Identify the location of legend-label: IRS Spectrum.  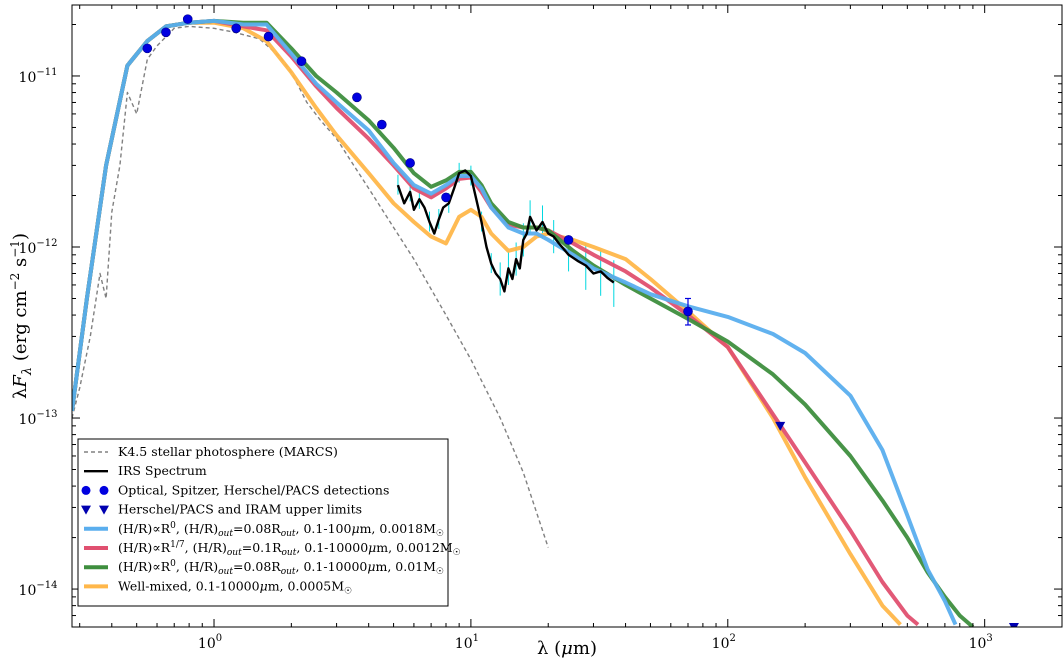
(162, 470).